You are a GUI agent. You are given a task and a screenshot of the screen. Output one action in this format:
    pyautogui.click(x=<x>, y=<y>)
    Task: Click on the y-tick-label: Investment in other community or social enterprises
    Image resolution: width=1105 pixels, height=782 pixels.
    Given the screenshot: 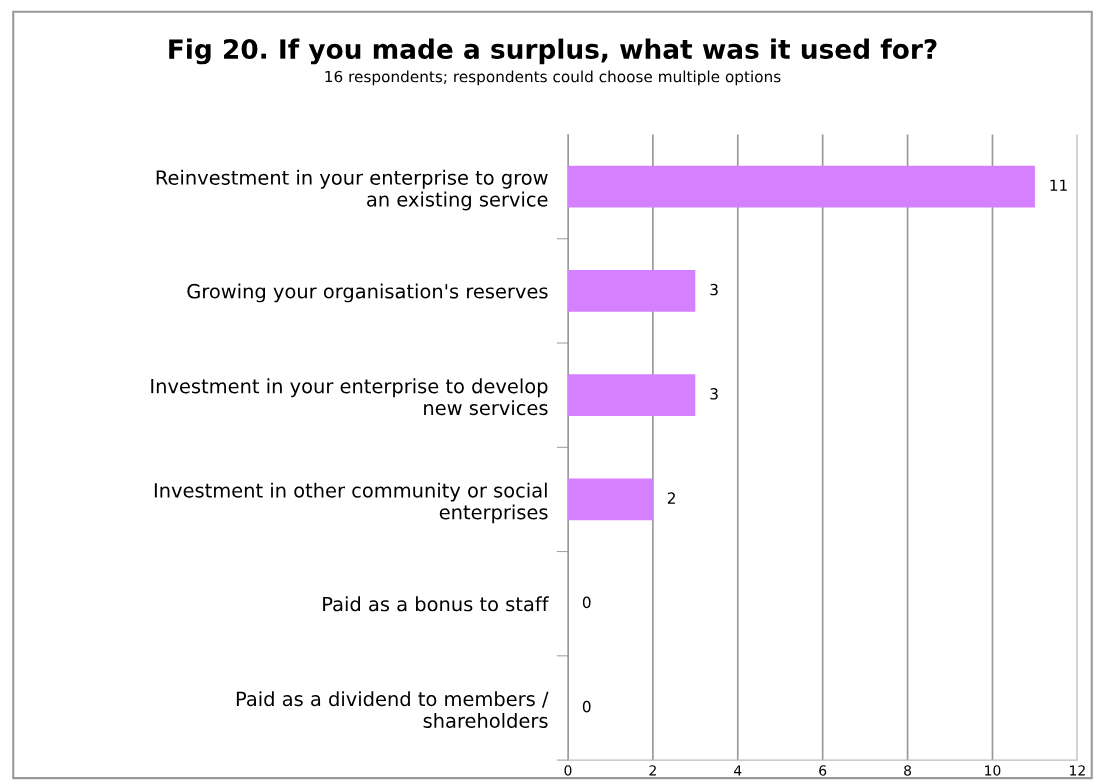 What is the action you would take?
    pyautogui.click(x=351, y=503)
    